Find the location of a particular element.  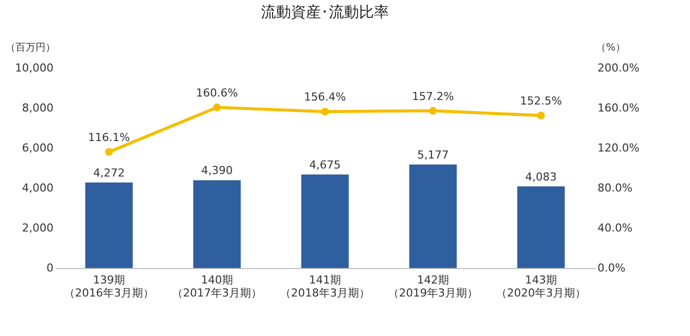

data-label: 4,390 is located at coordinates (217, 171).